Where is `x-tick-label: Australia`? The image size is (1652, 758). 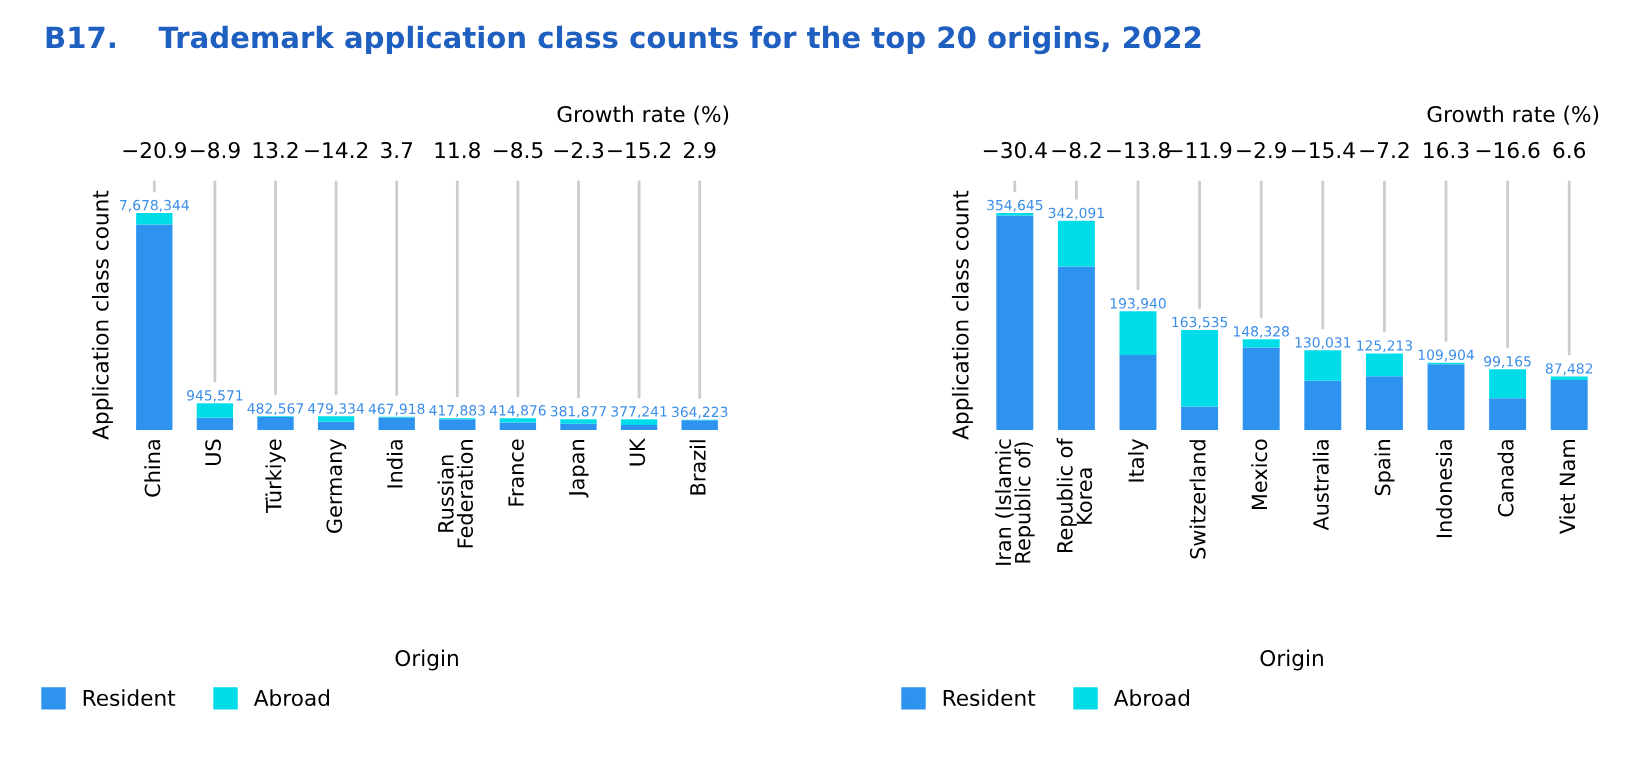
x-tick-label: Australia is located at coordinates (1320, 485).